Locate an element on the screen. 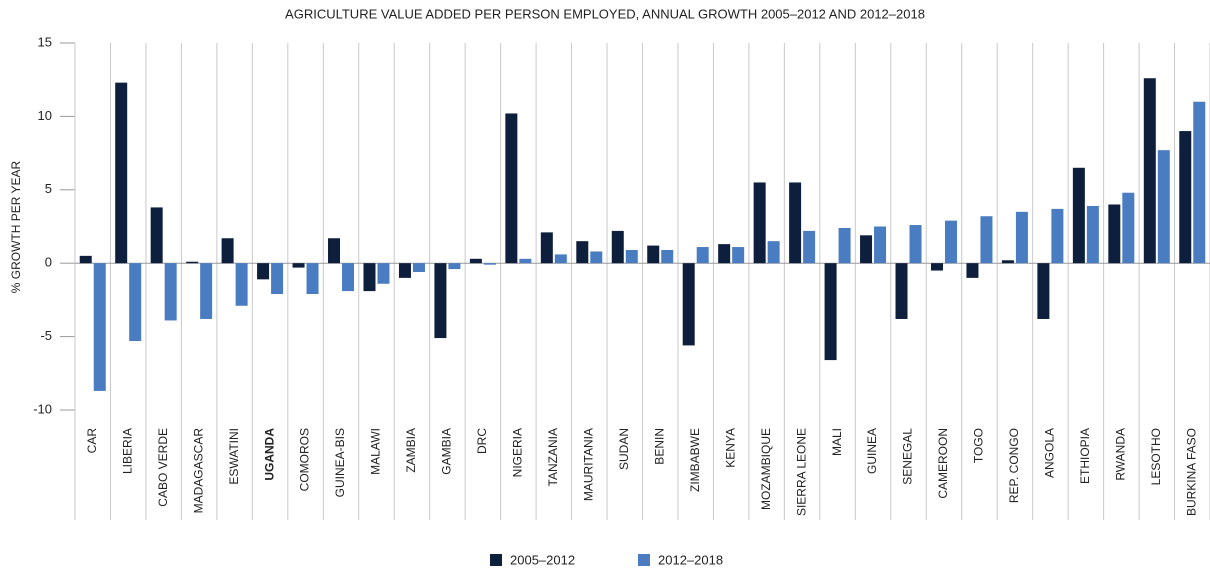 This screenshot has height=569, width=1210. legend-swatch is located at coordinates (644, 560).